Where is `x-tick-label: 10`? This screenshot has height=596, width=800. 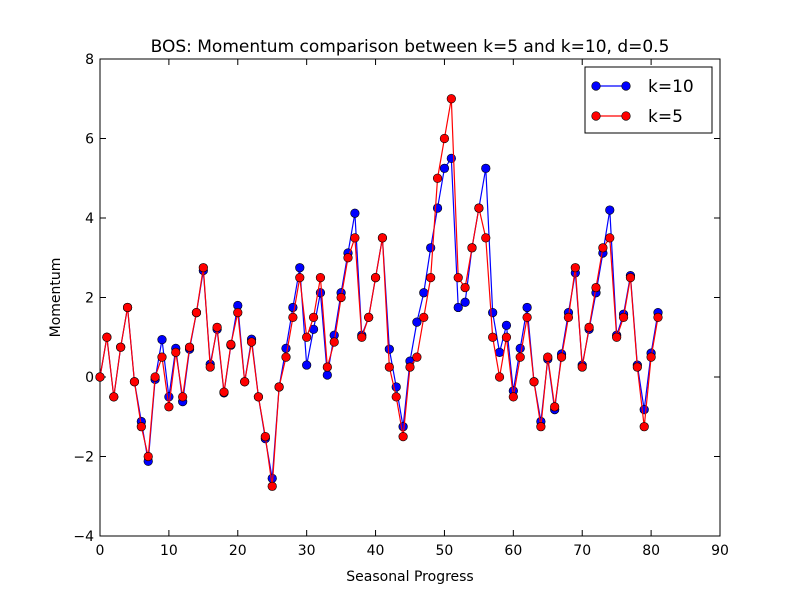 x-tick-label: 10 is located at coordinates (169, 551).